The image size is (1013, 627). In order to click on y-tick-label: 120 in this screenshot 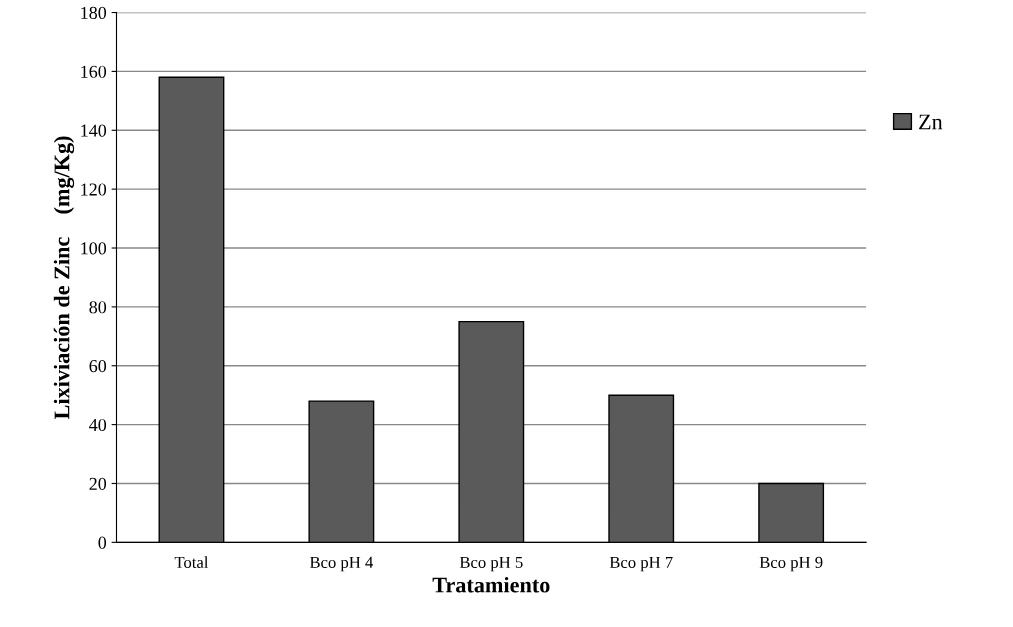, I will do `click(94, 189)`.